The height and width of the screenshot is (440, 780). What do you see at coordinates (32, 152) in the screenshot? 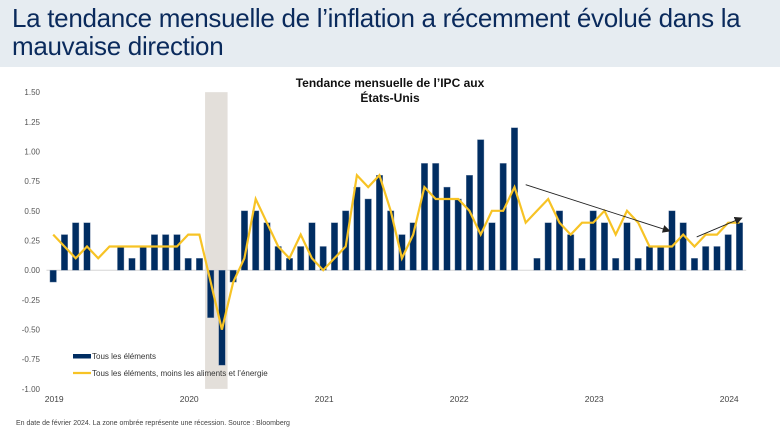
I see `y-tick-label: 1.00` at bounding box center [32, 152].